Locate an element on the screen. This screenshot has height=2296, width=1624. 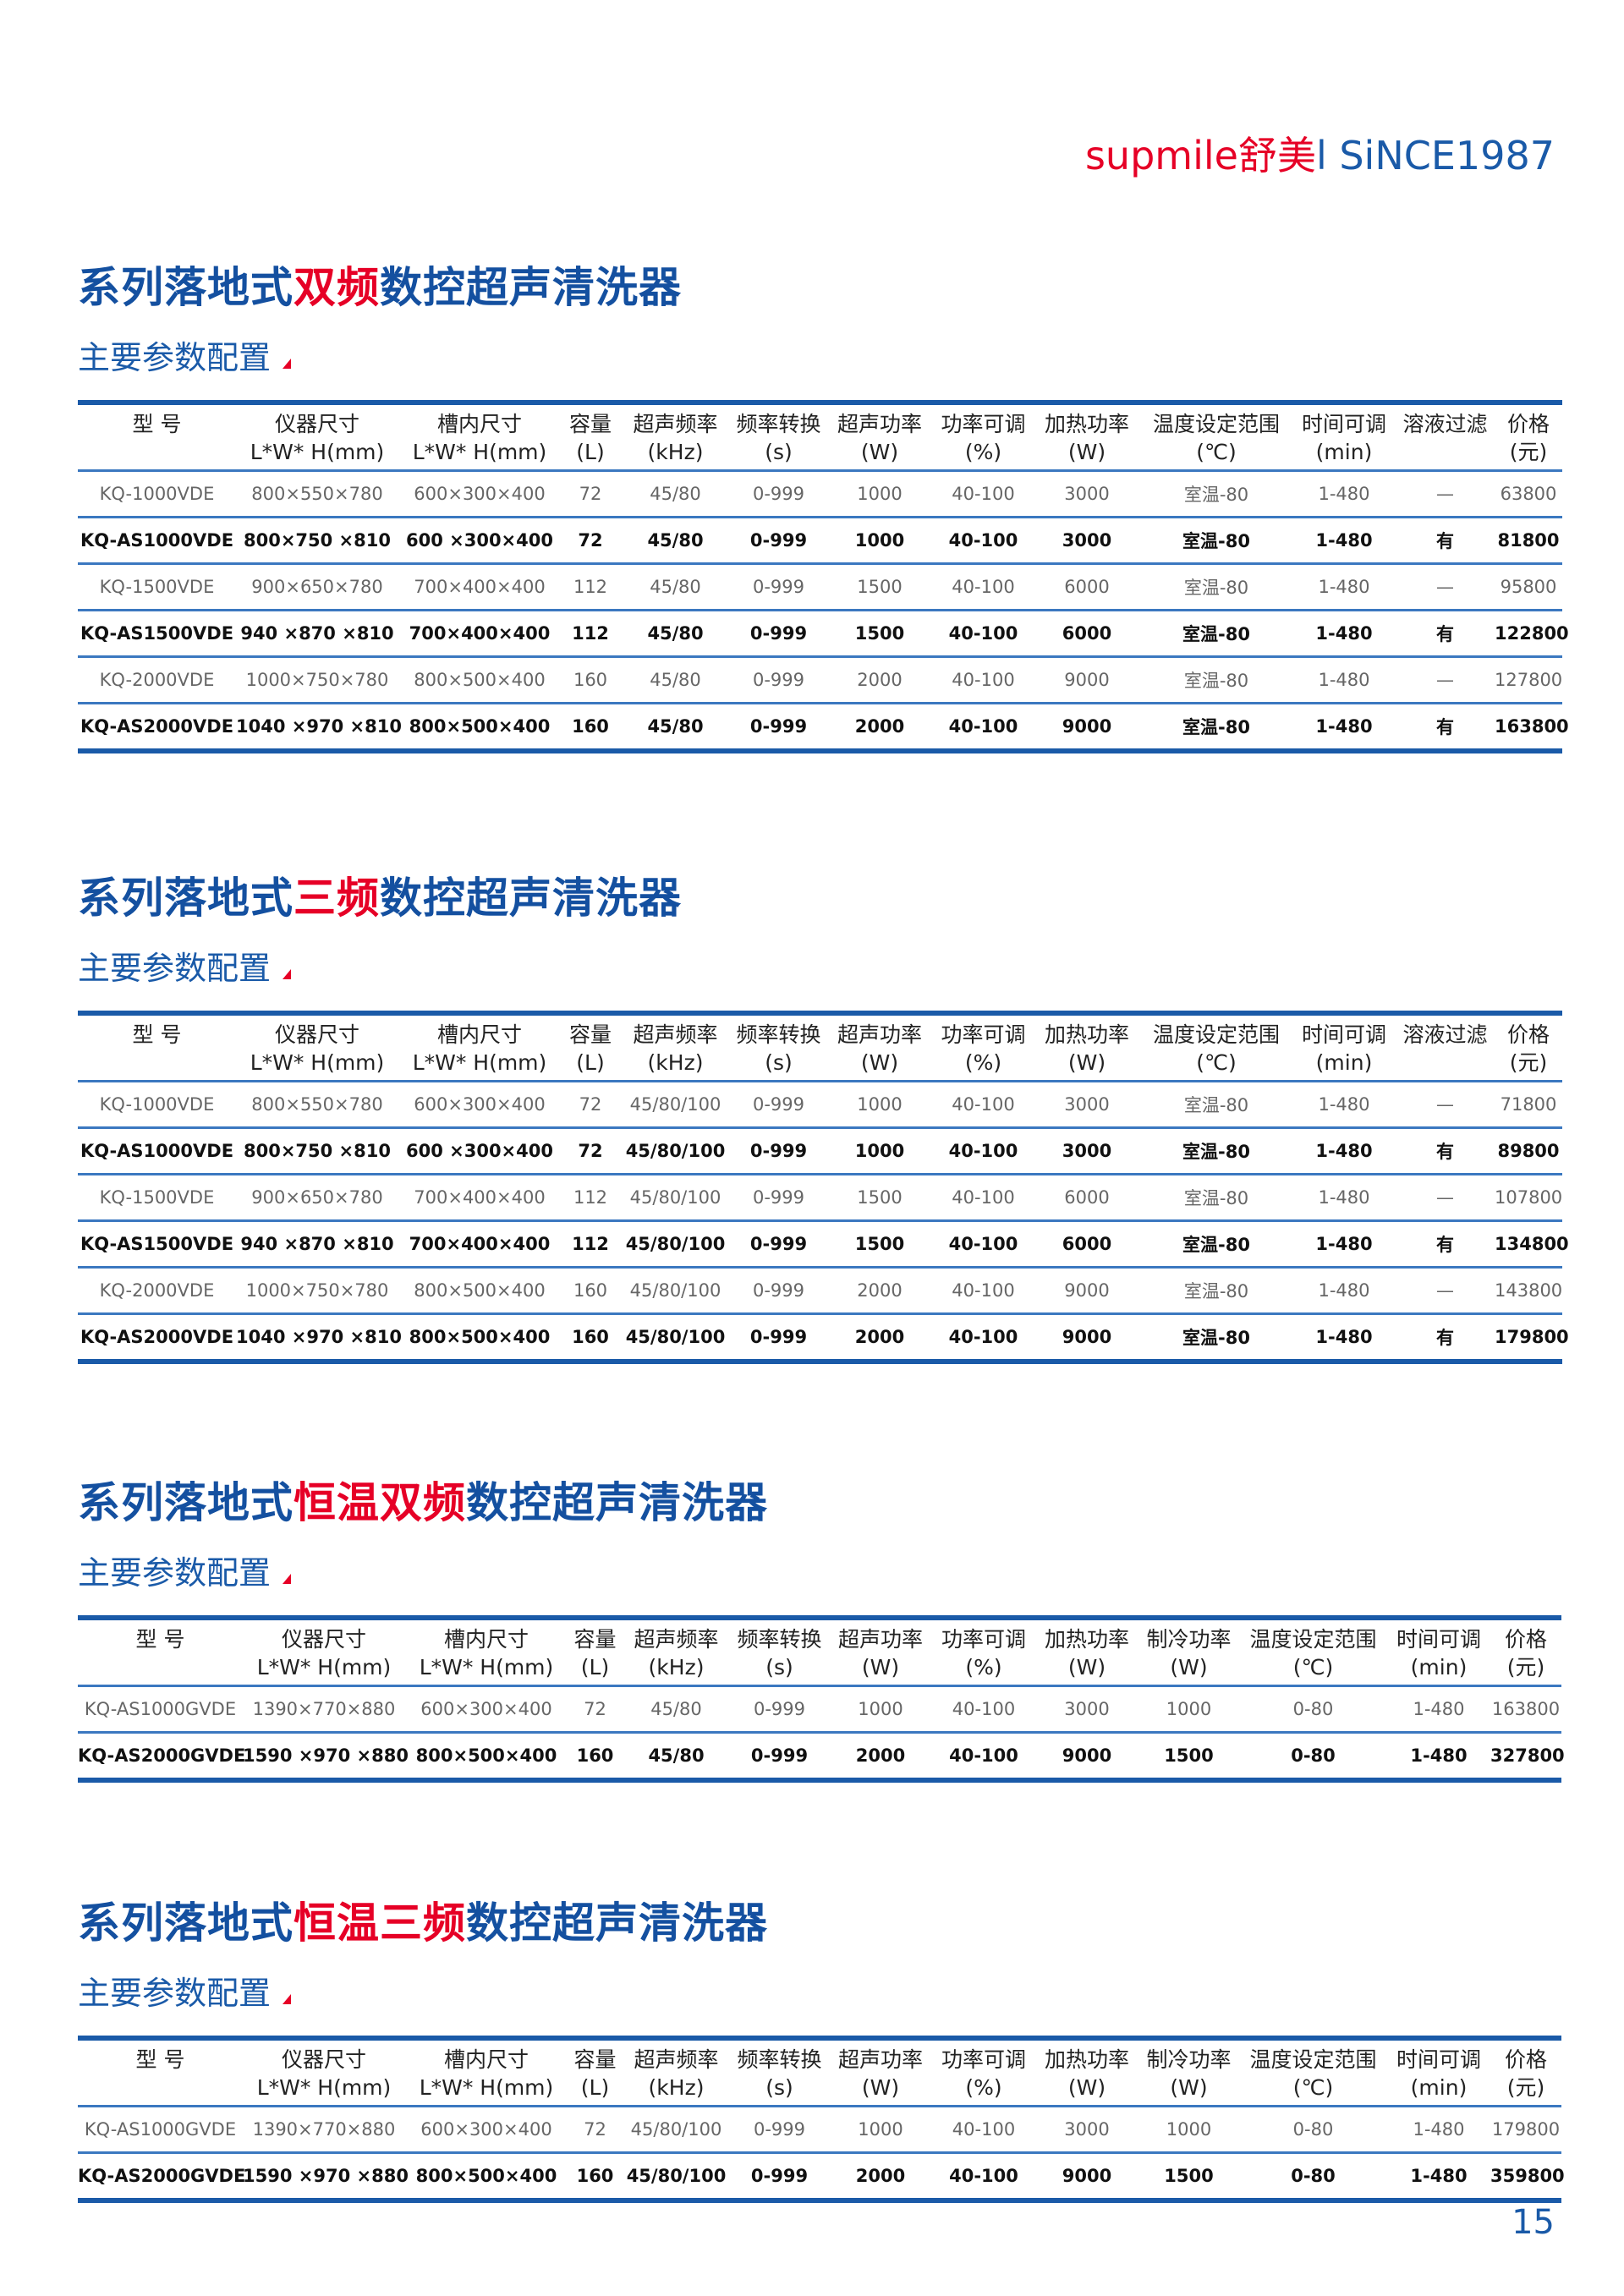
table-cell: 143800 is located at coordinates (1529, 1290).